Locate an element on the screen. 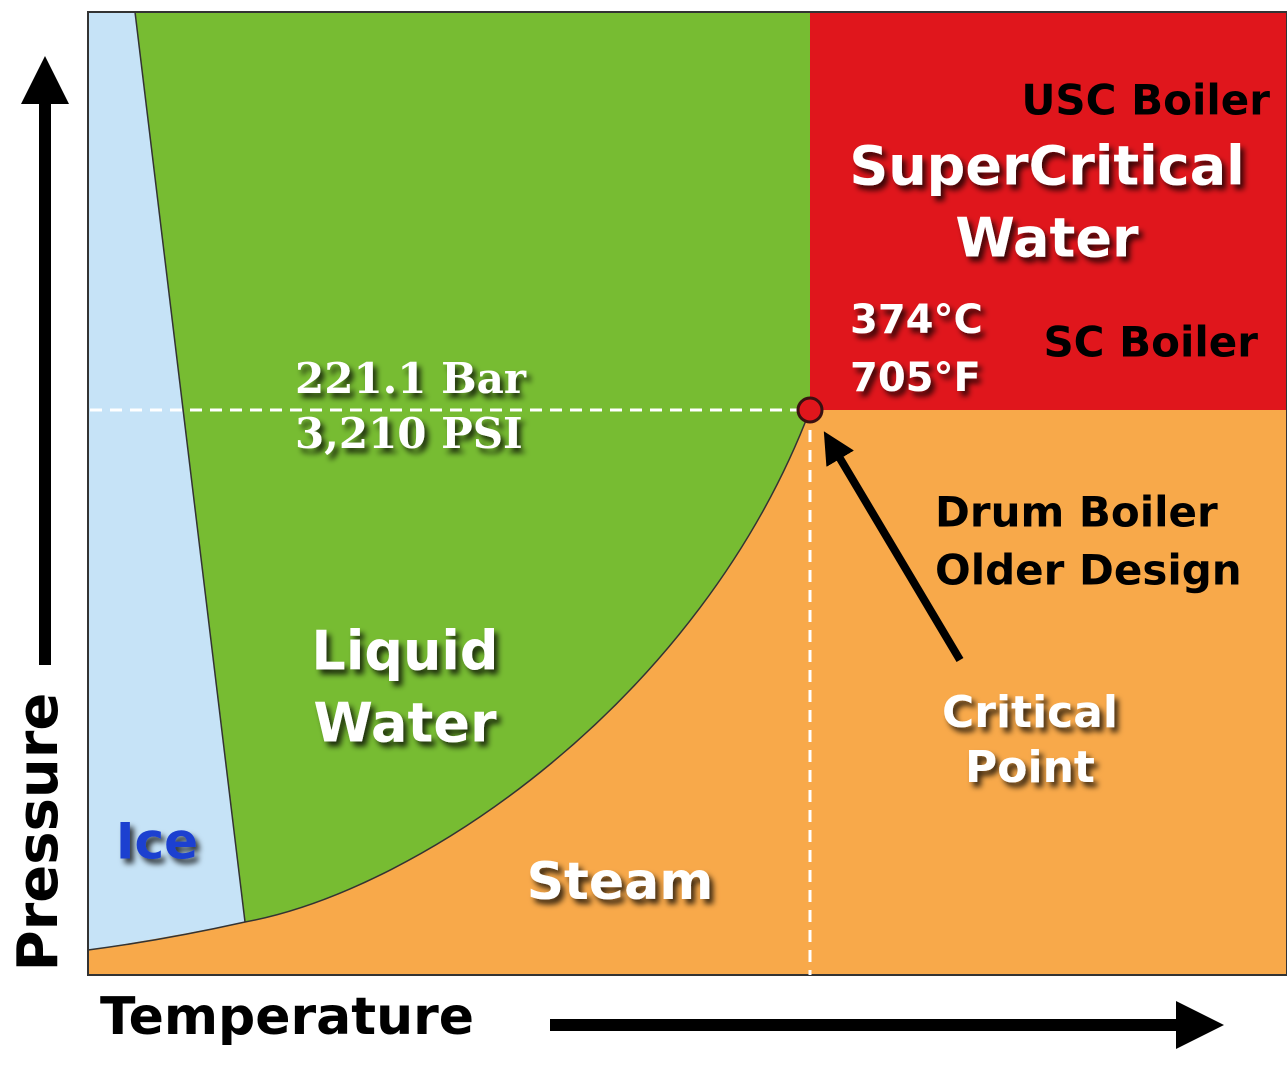 Image resolution: width=1287 pixels, height=1075 pixels. critical-label: Point is located at coordinates (1030, 767).